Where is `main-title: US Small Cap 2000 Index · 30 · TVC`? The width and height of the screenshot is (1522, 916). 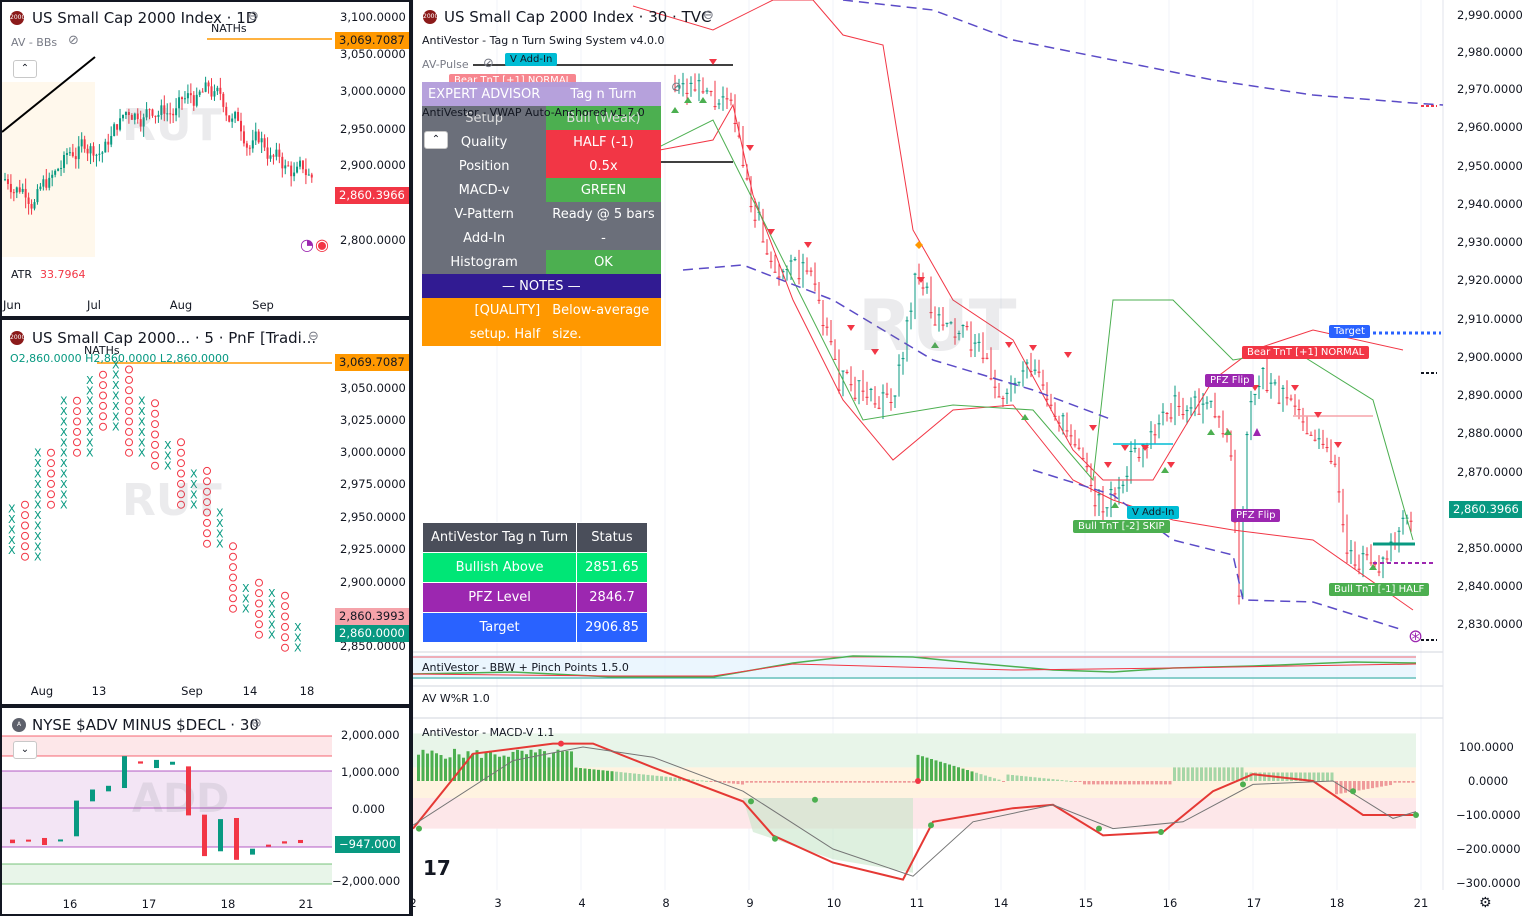 main-title: US Small Cap 2000 Index · 30 · TVC is located at coordinates (578, 17).